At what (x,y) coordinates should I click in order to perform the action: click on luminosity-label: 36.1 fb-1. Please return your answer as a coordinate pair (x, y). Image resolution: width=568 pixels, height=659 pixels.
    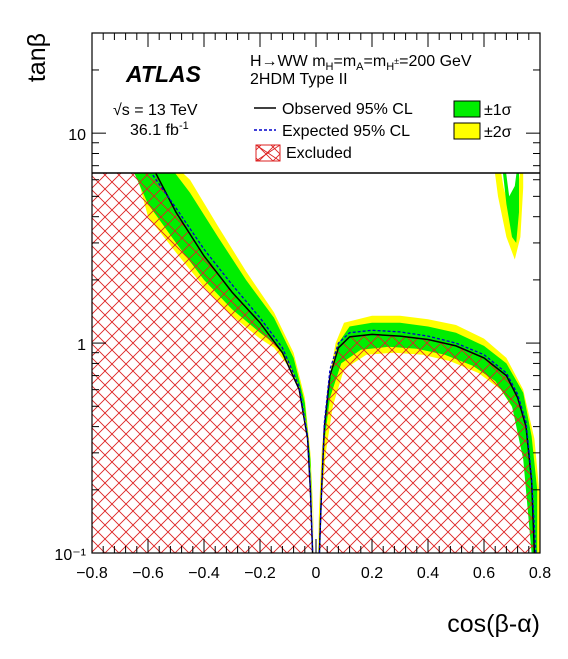
    Looking at the image, I should click on (159, 129).